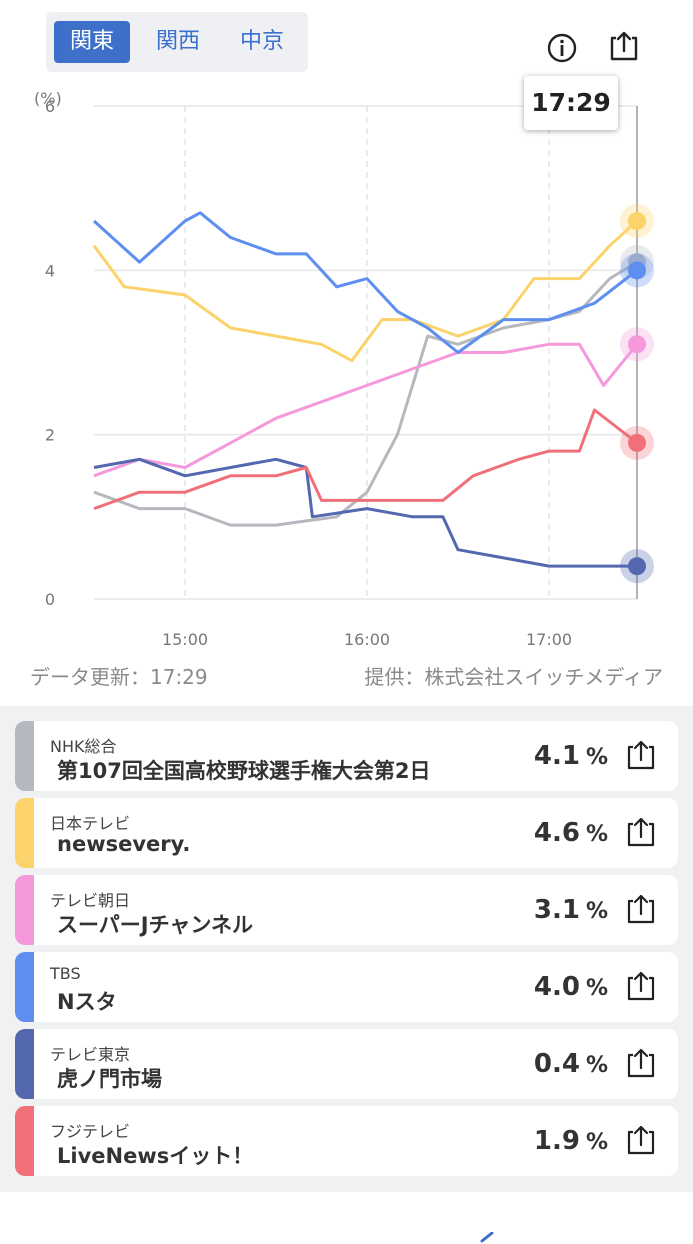 The width and height of the screenshot is (693, 1244). What do you see at coordinates (155, 1156) in the screenshot?
I see `program-title: LiveNewsイット！` at bounding box center [155, 1156].